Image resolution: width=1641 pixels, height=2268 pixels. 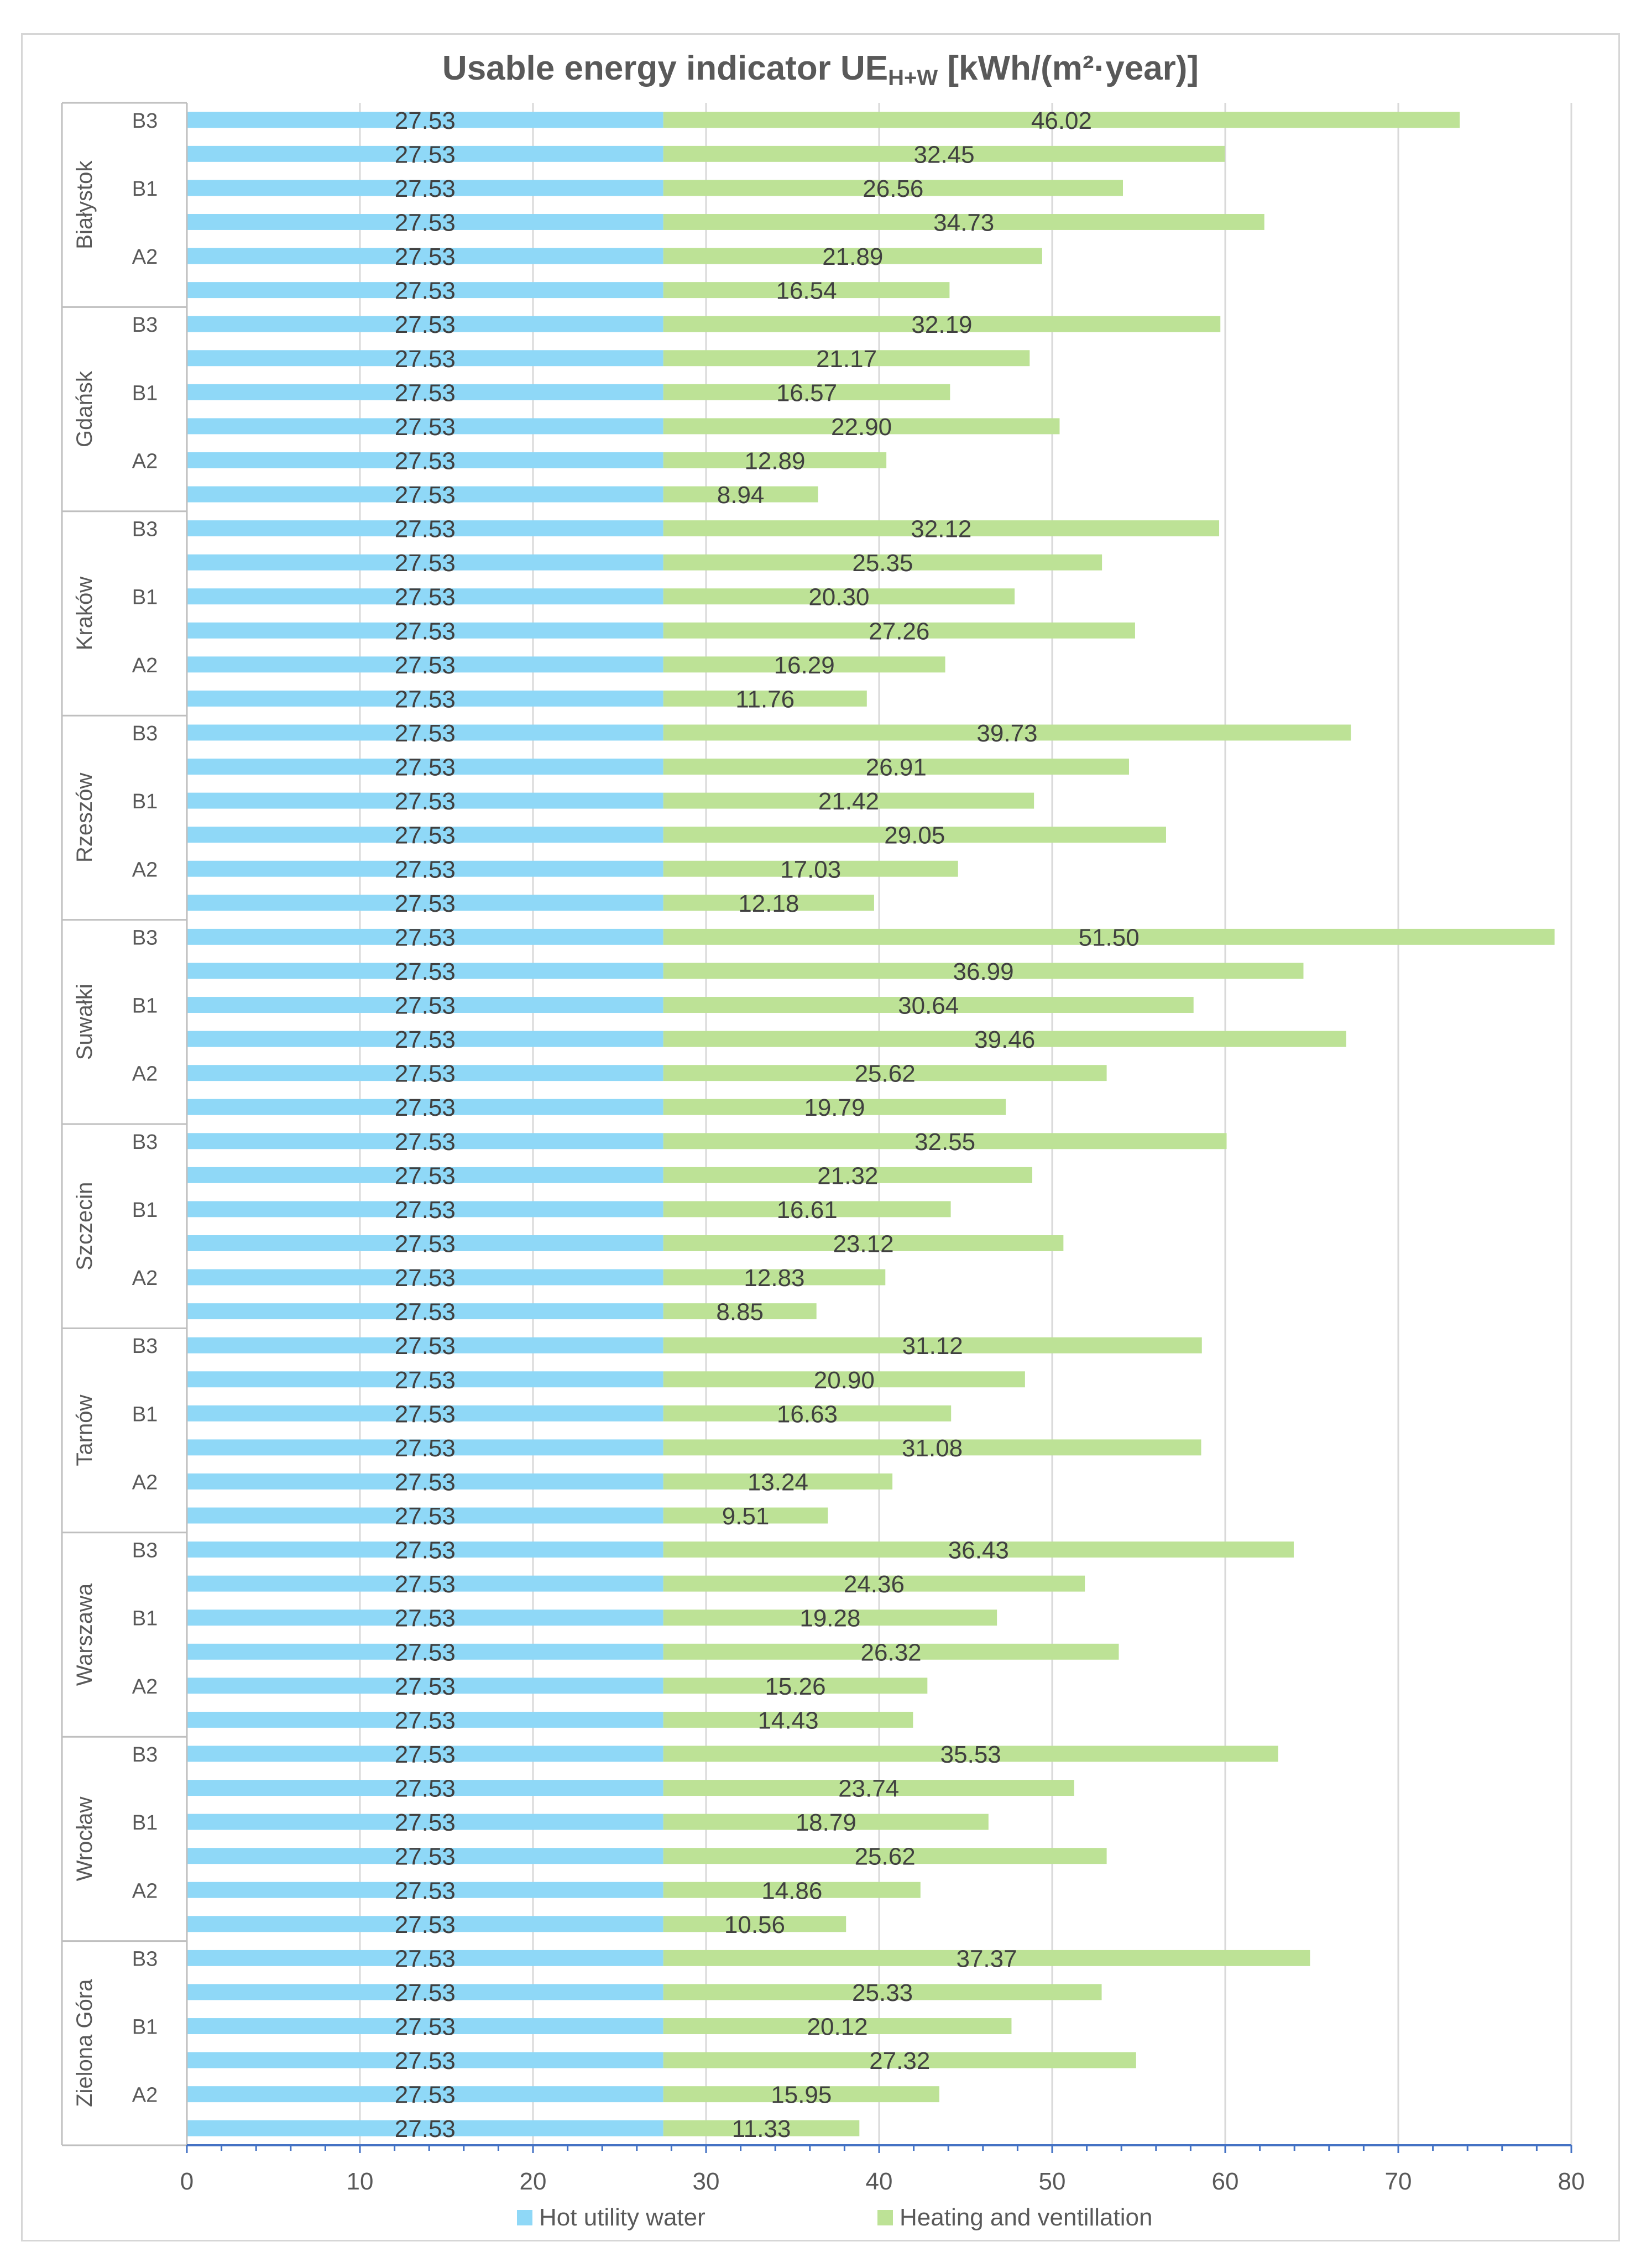 What do you see at coordinates (837, 2027) in the screenshot?
I see `data-label-heating-ventillation: 20.12` at bounding box center [837, 2027].